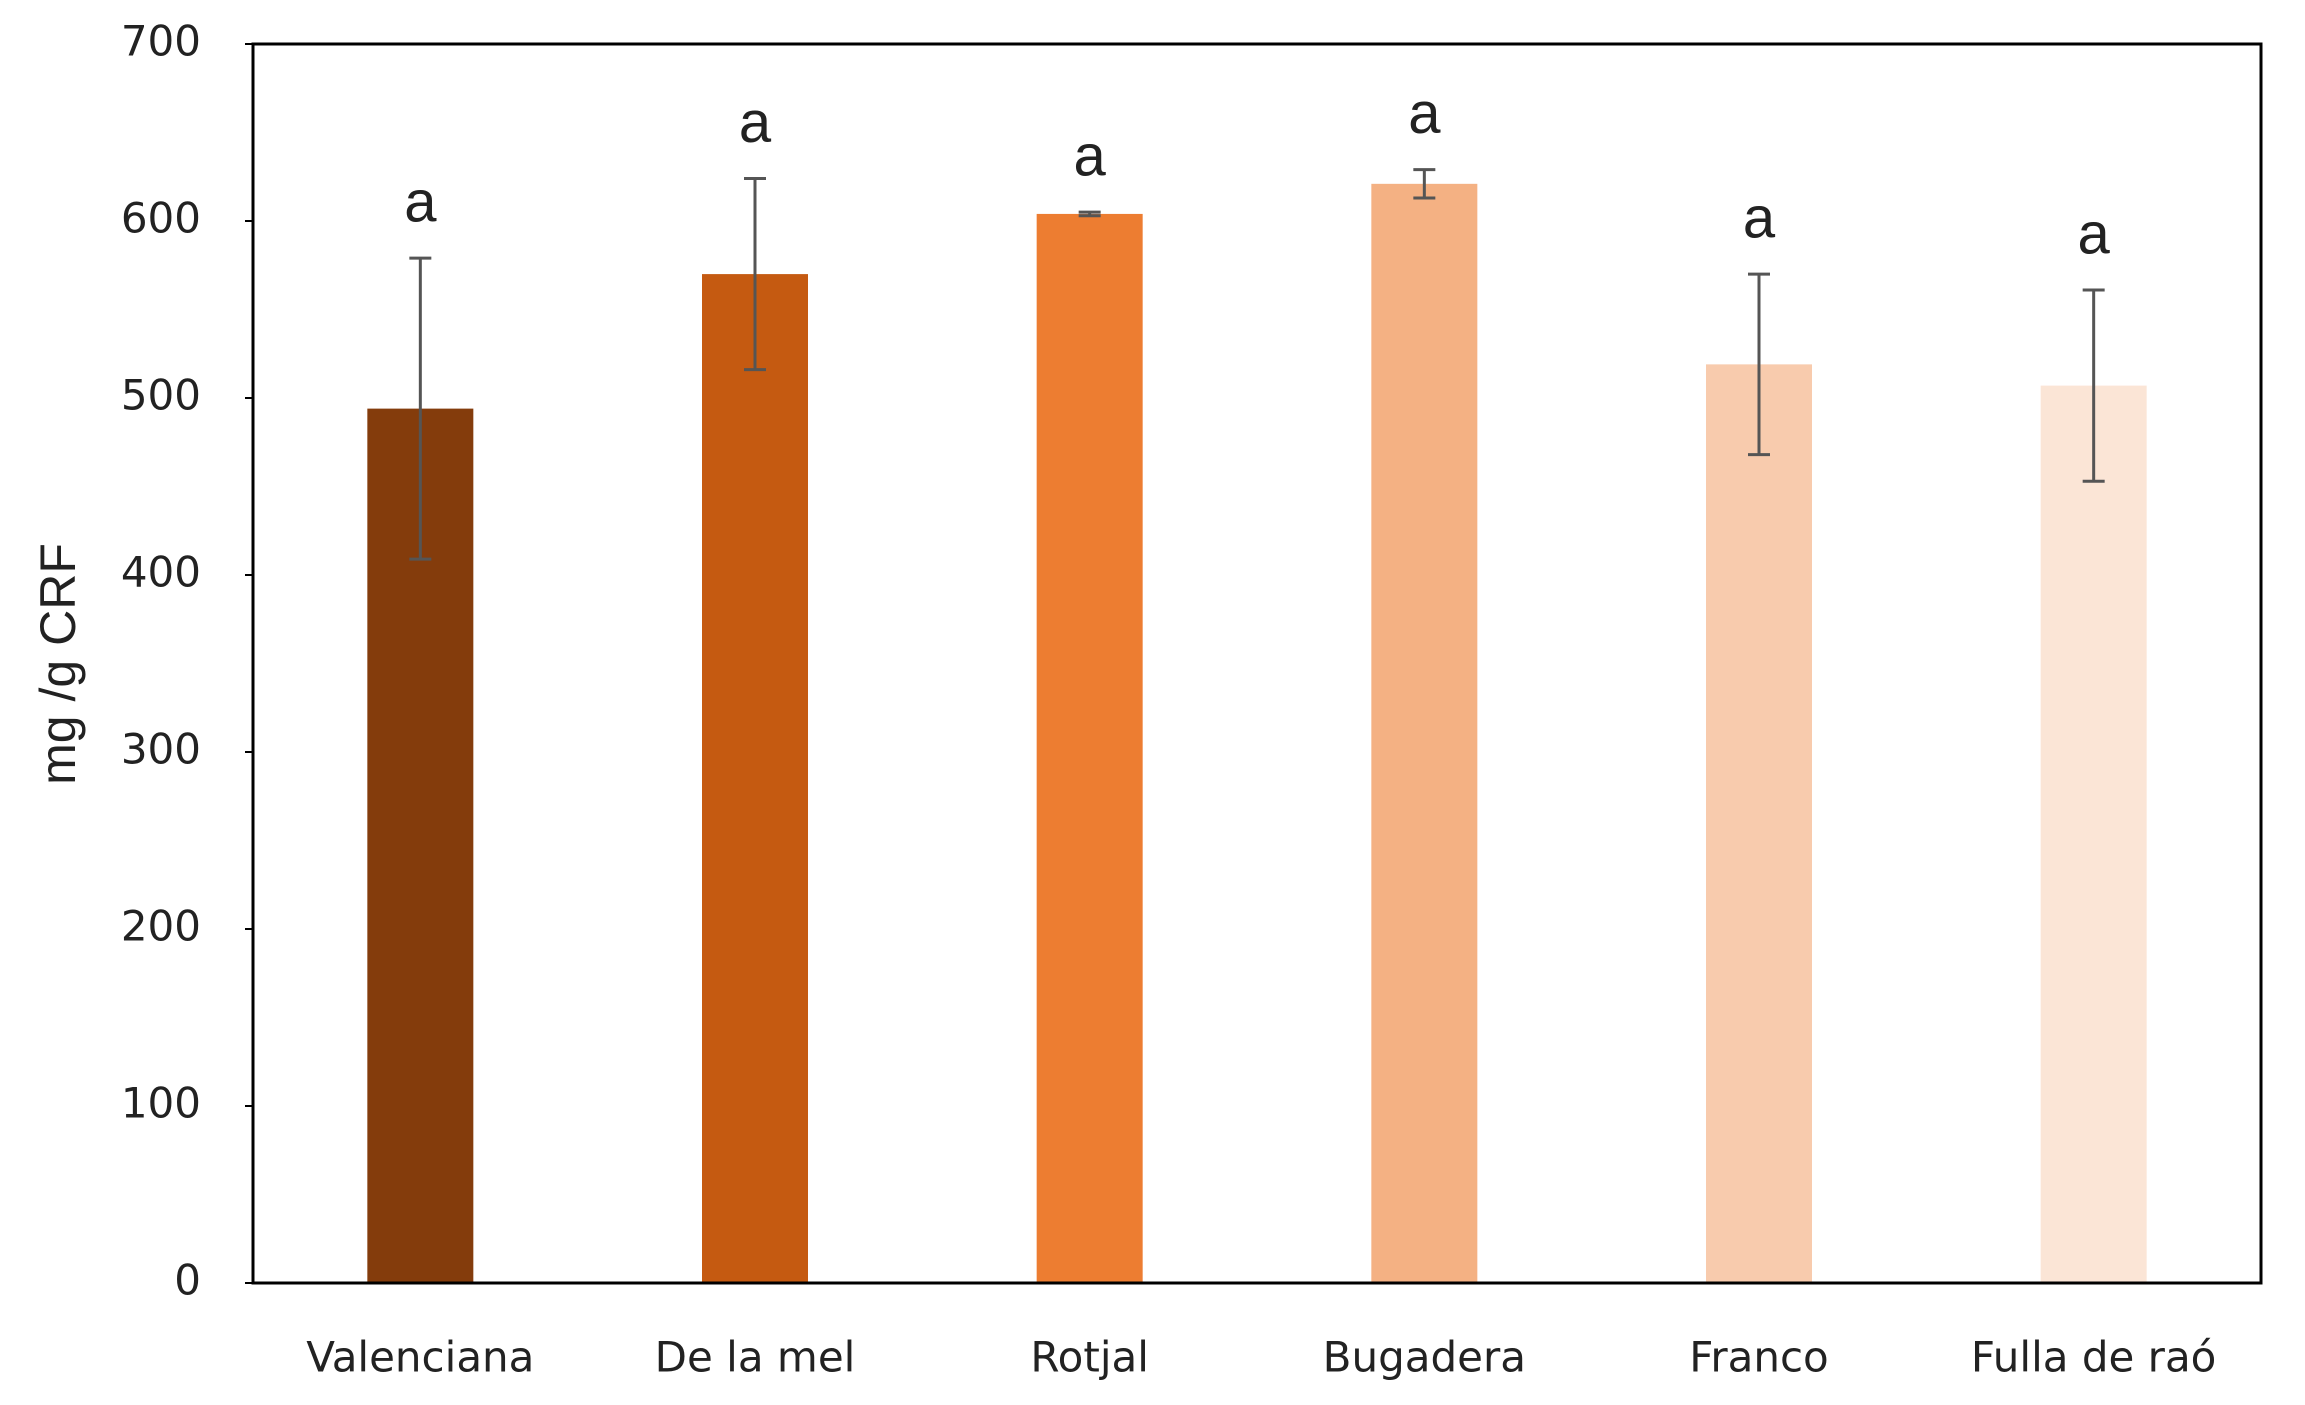  What do you see at coordinates (1424, 1357) in the screenshot?
I see `x-tick-label: Bugadera` at bounding box center [1424, 1357].